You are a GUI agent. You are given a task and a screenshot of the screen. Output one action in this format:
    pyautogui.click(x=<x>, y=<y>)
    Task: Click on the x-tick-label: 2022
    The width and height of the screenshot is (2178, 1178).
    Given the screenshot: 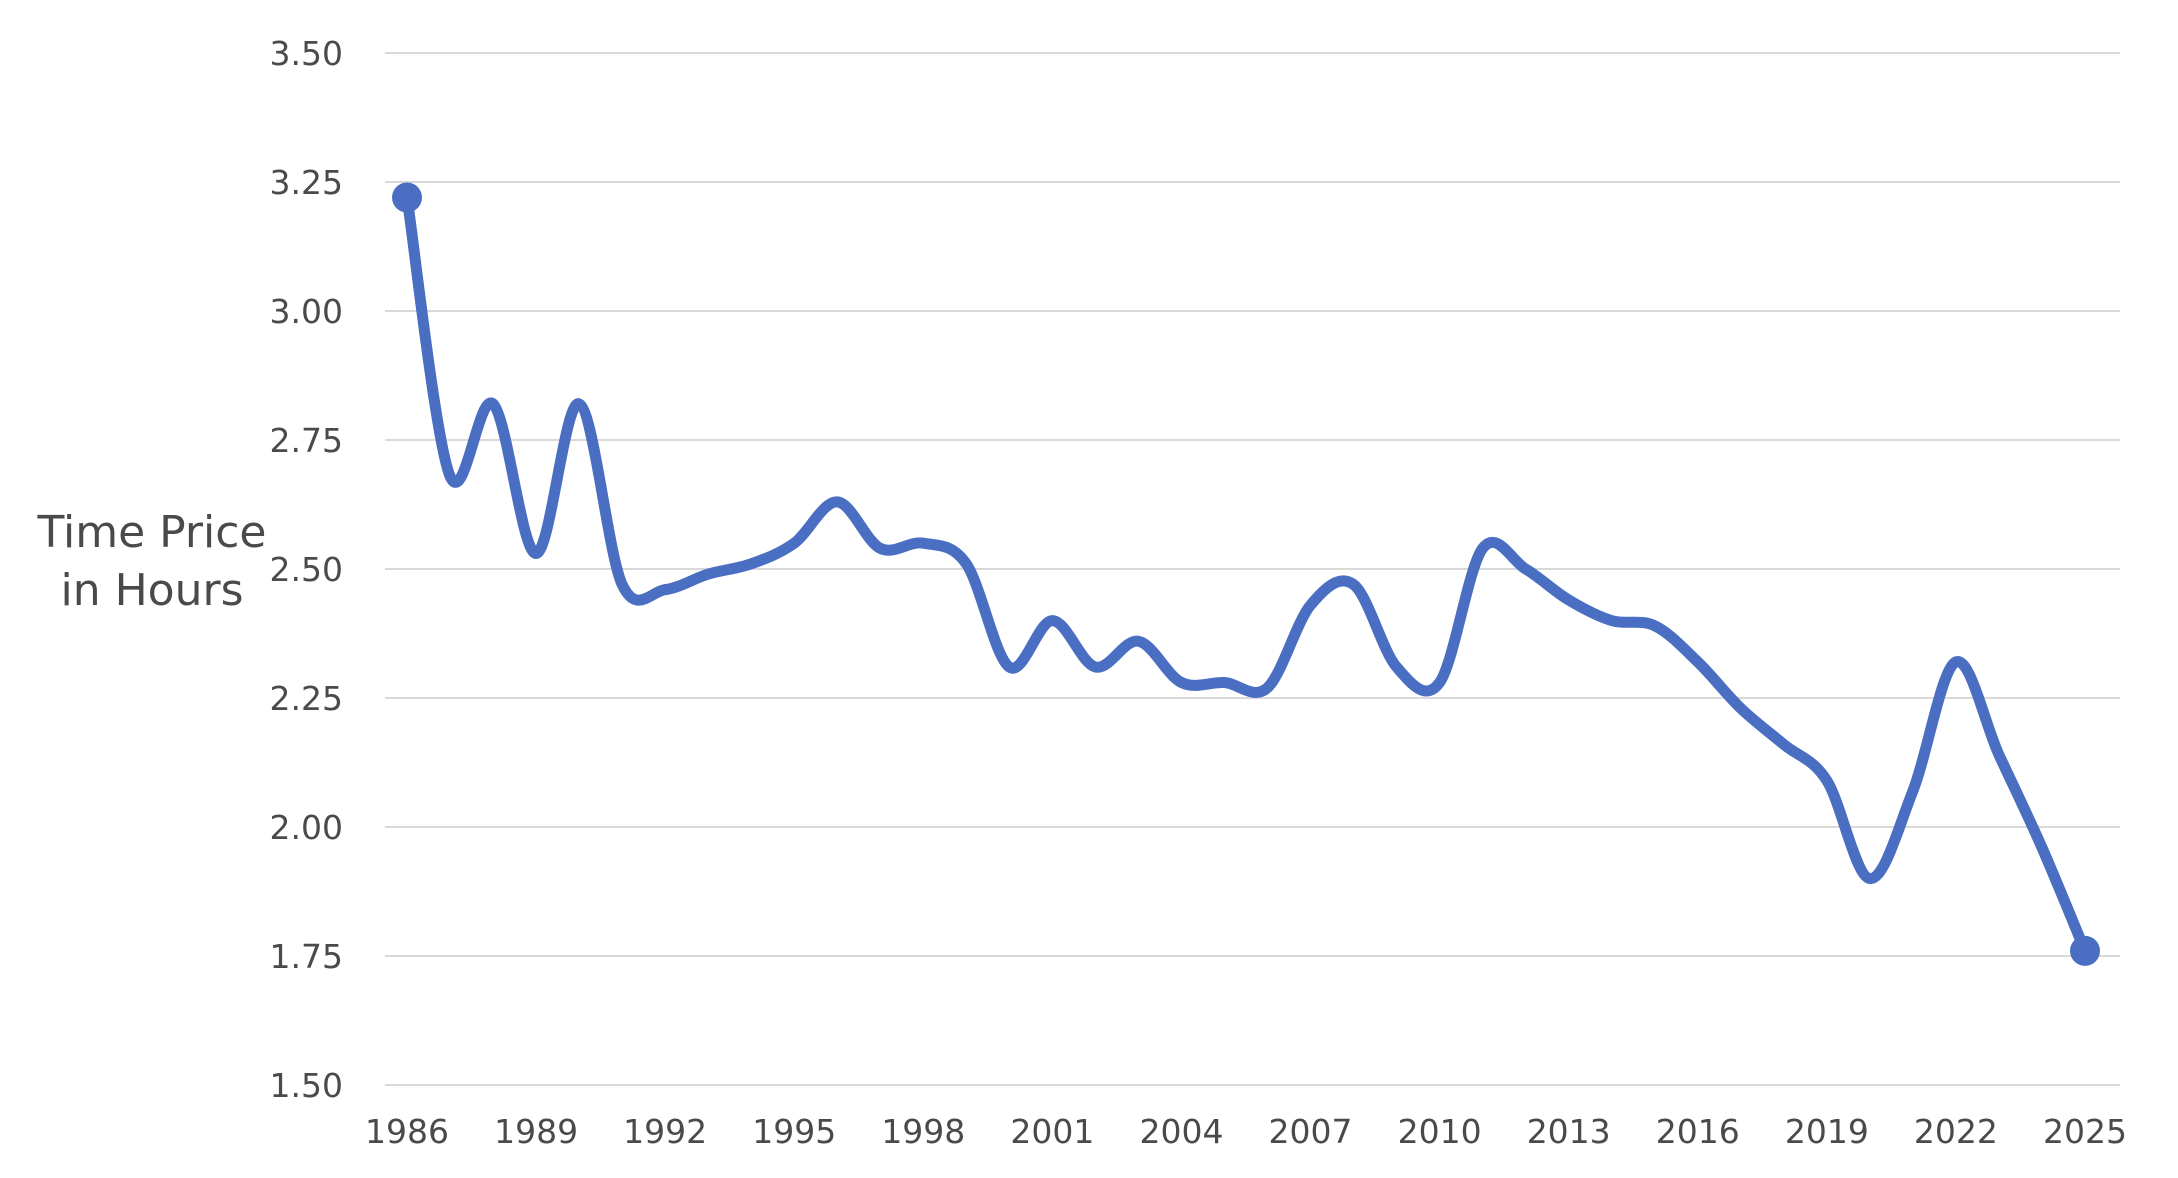 What is the action you would take?
    pyautogui.click(x=1956, y=1131)
    